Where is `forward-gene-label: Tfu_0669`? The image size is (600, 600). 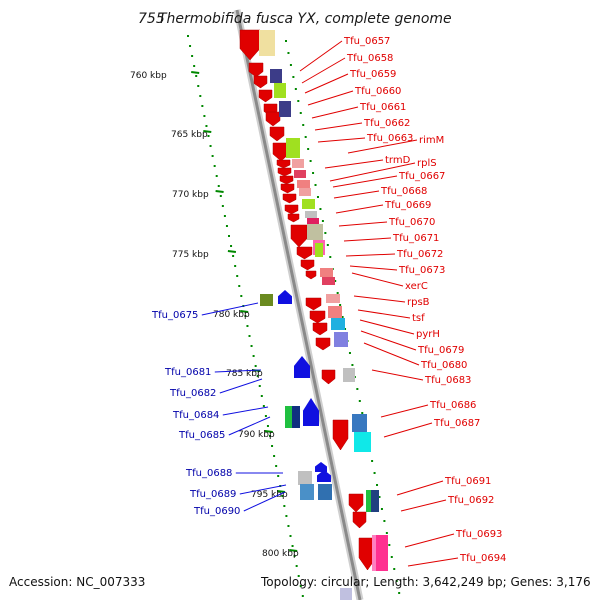
forward-gene-label: Tfu_0669 is located at coordinates (407, 205).